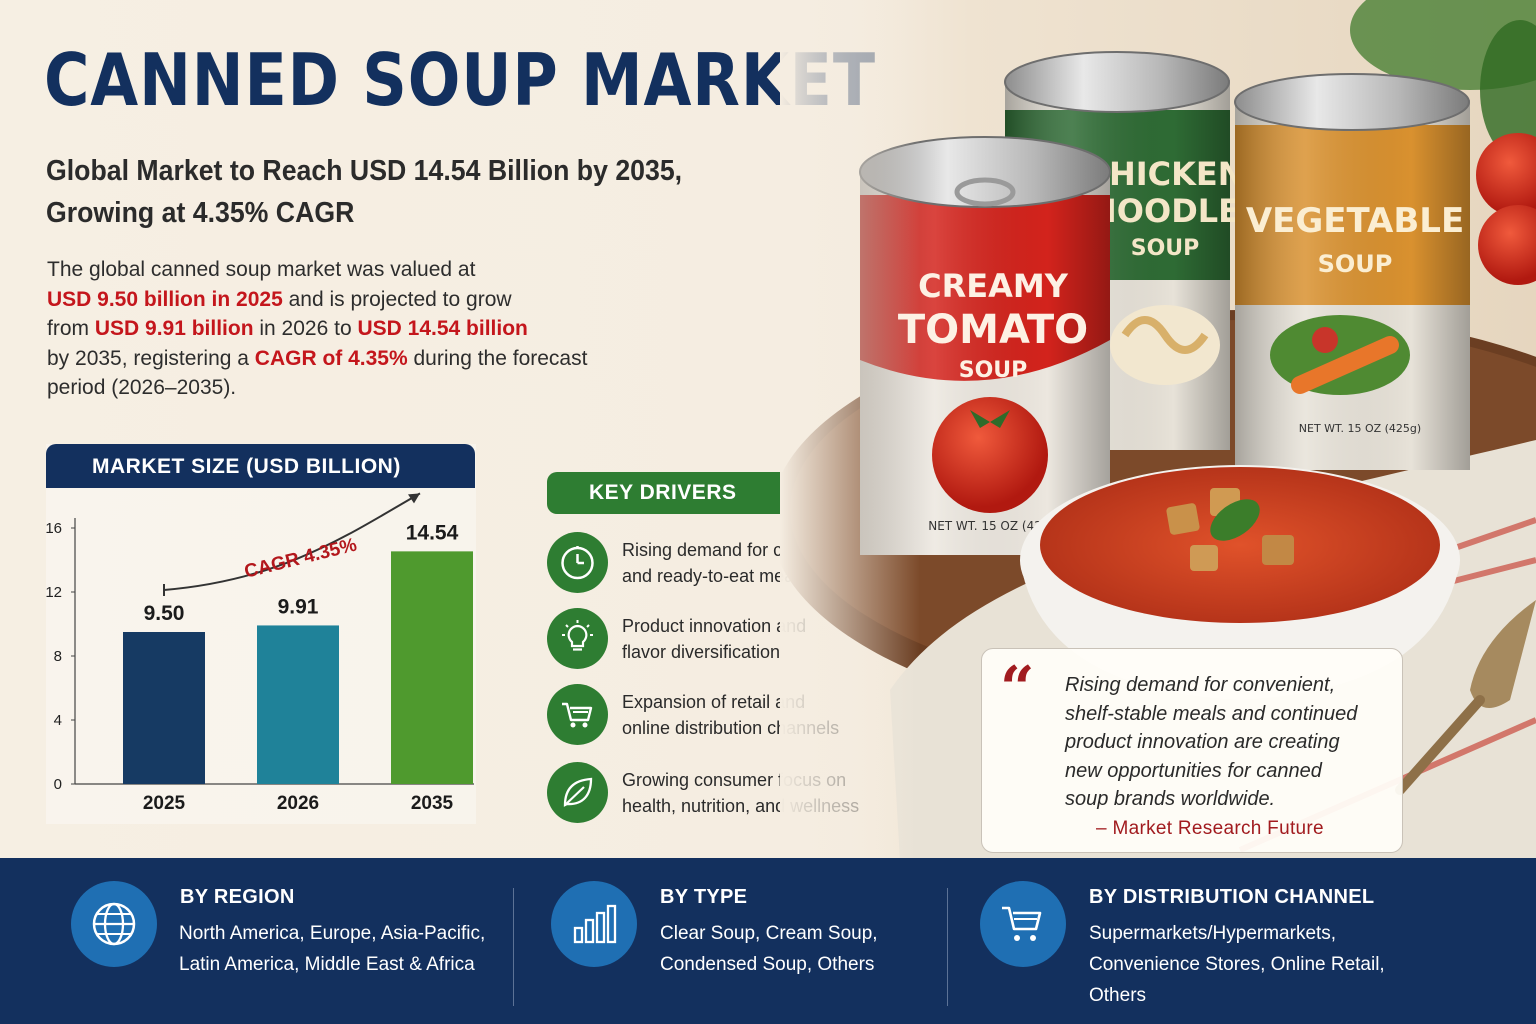  I want to click on cagr-annotation: CAGR 4.35%, so click(300, 559).